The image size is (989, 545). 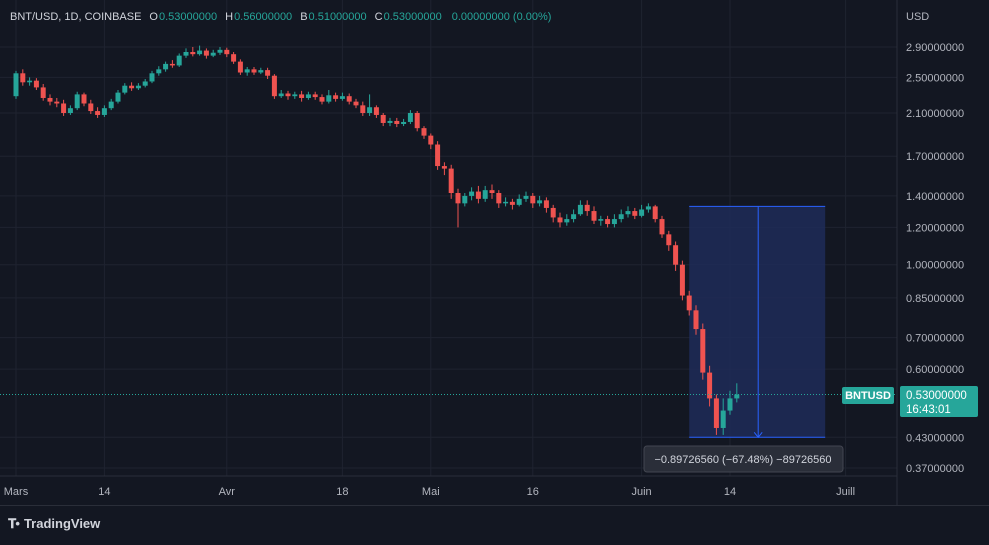 I want to click on price-tick-label: 1.40000000, so click(x=935, y=197).